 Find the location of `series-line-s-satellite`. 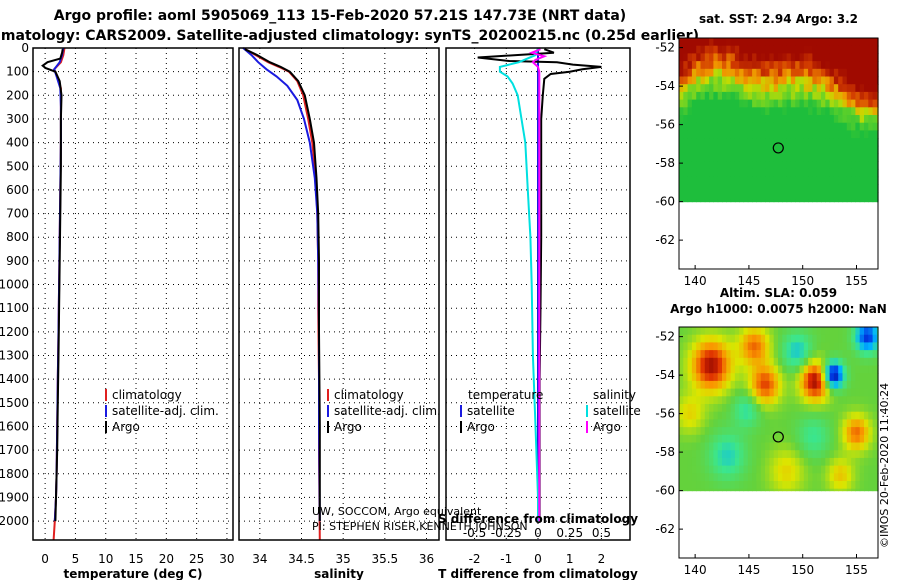

series-line-s-satellite is located at coordinates (518, 284).